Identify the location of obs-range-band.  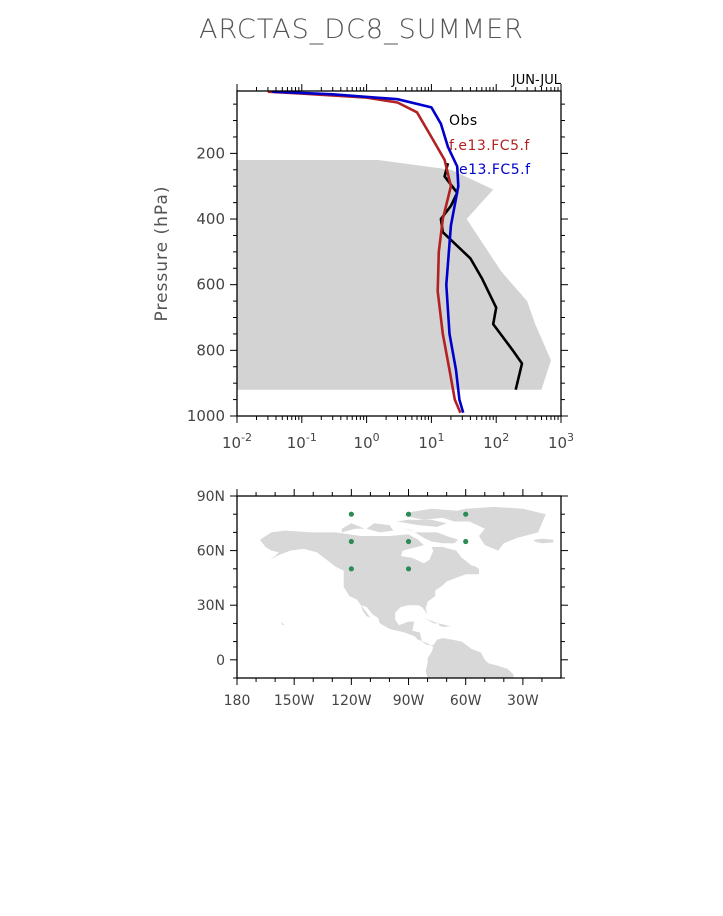
(394, 274).